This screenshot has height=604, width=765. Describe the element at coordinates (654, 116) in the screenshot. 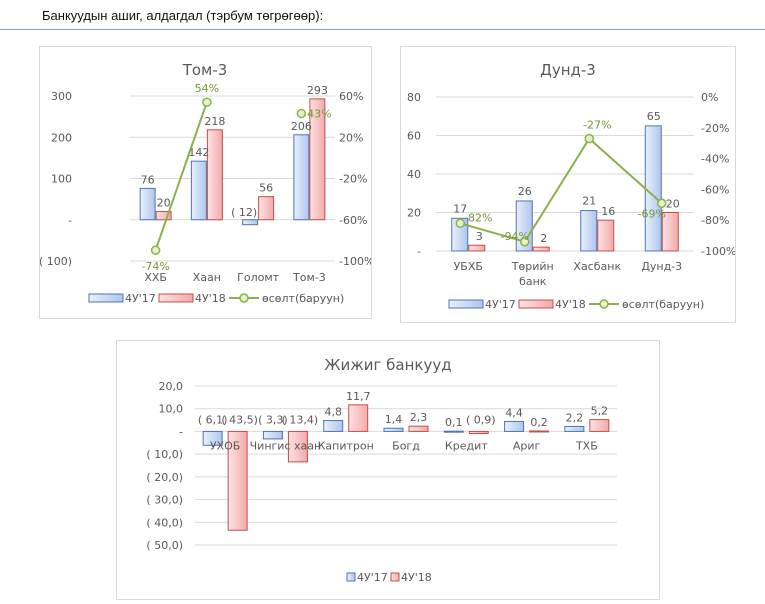

I see `data-label-4y17: 65` at that location.